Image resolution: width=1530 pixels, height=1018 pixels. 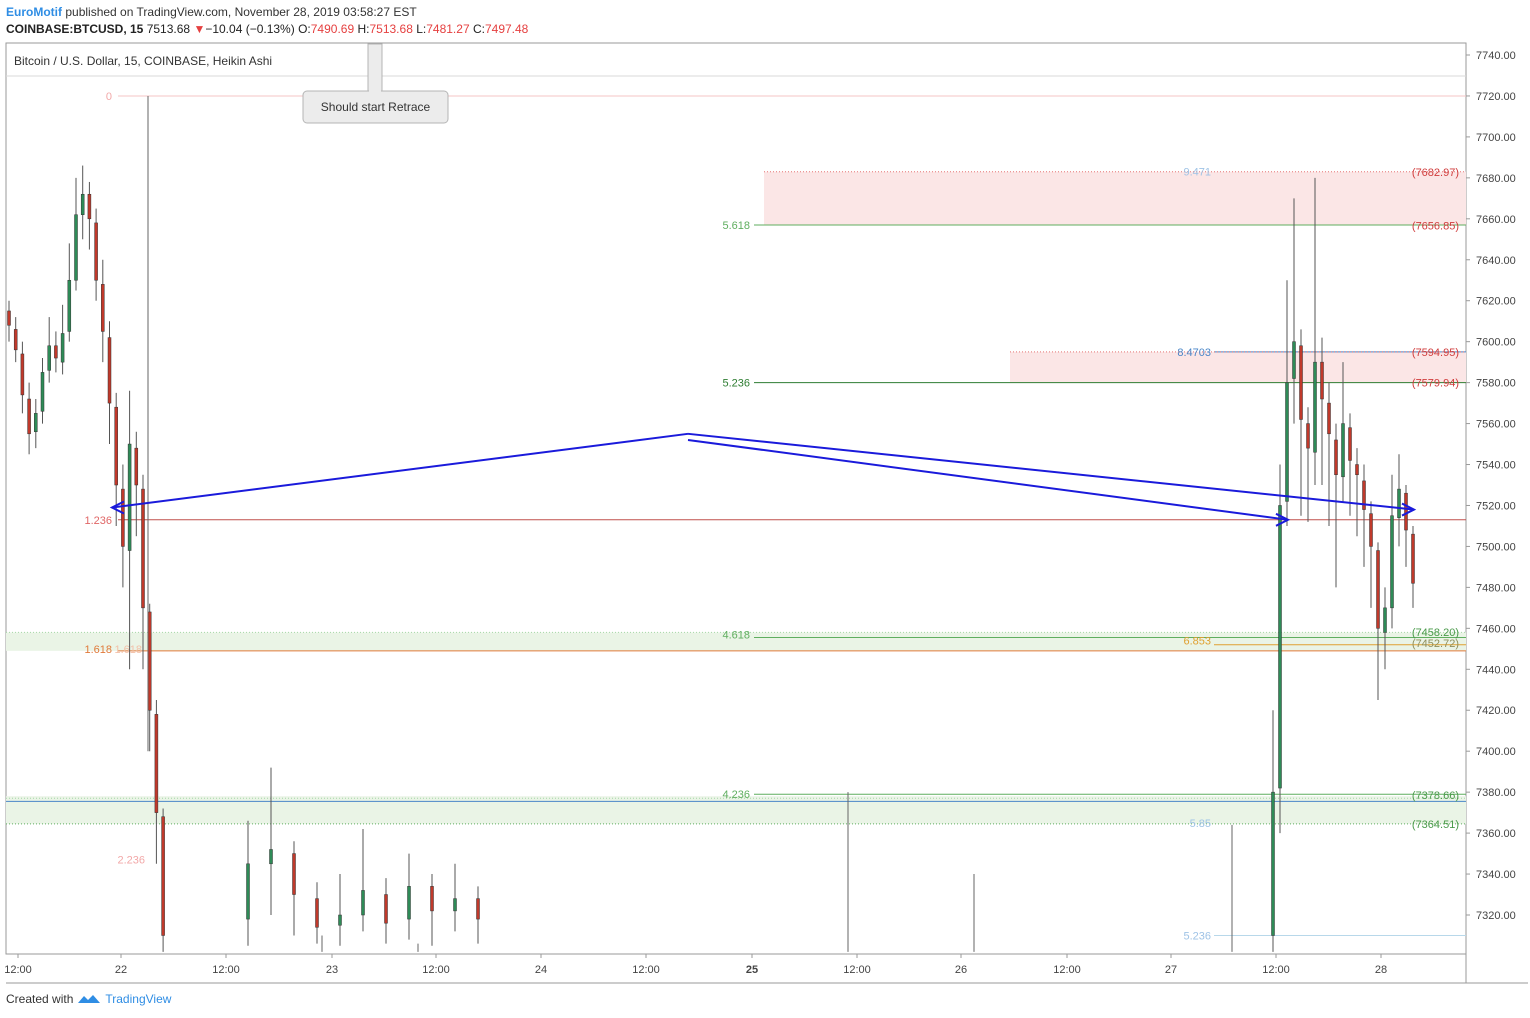 What do you see at coordinates (1496, 506) in the screenshot?
I see `y-tick-label: 7520.00` at bounding box center [1496, 506].